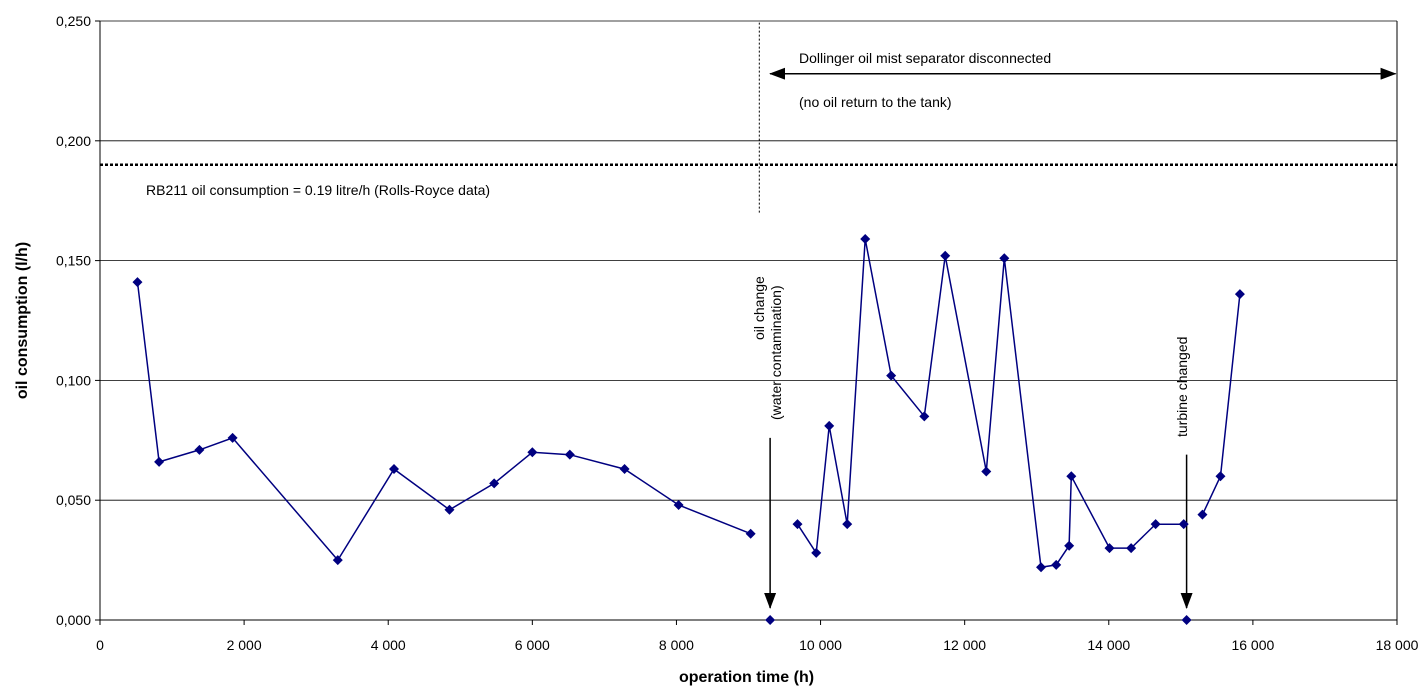 The image size is (1423, 690). What do you see at coordinates (820, 645) in the screenshot?
I see `x-tick-label: 10 000` at bounding box center [820, 645].